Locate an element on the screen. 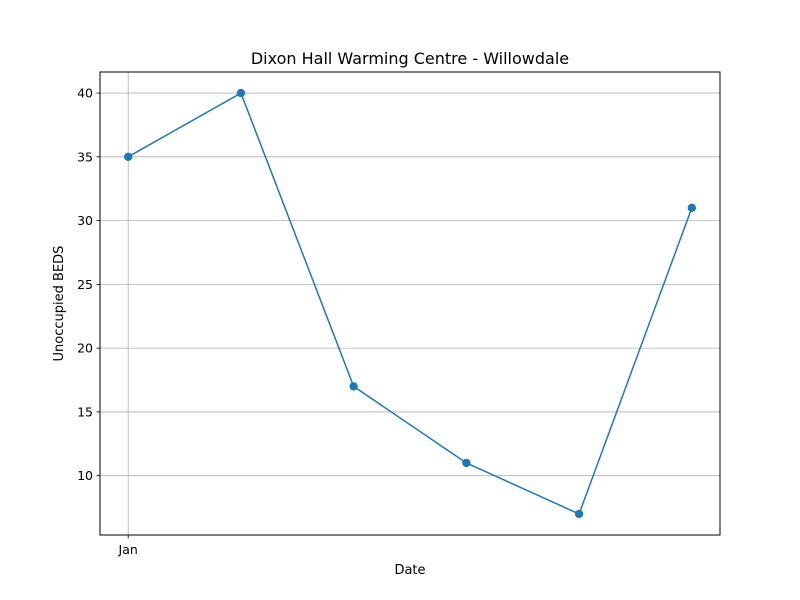 The image size is (800, 600). x-axis-ticks: Jan is located at coordinates (128, 546).